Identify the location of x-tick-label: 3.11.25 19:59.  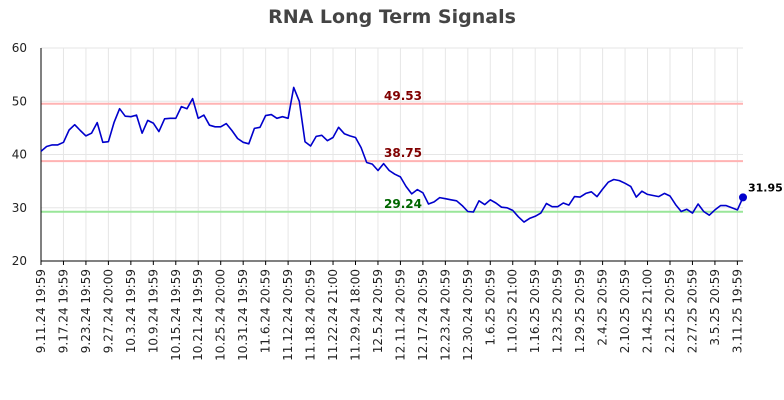
(737, 311).